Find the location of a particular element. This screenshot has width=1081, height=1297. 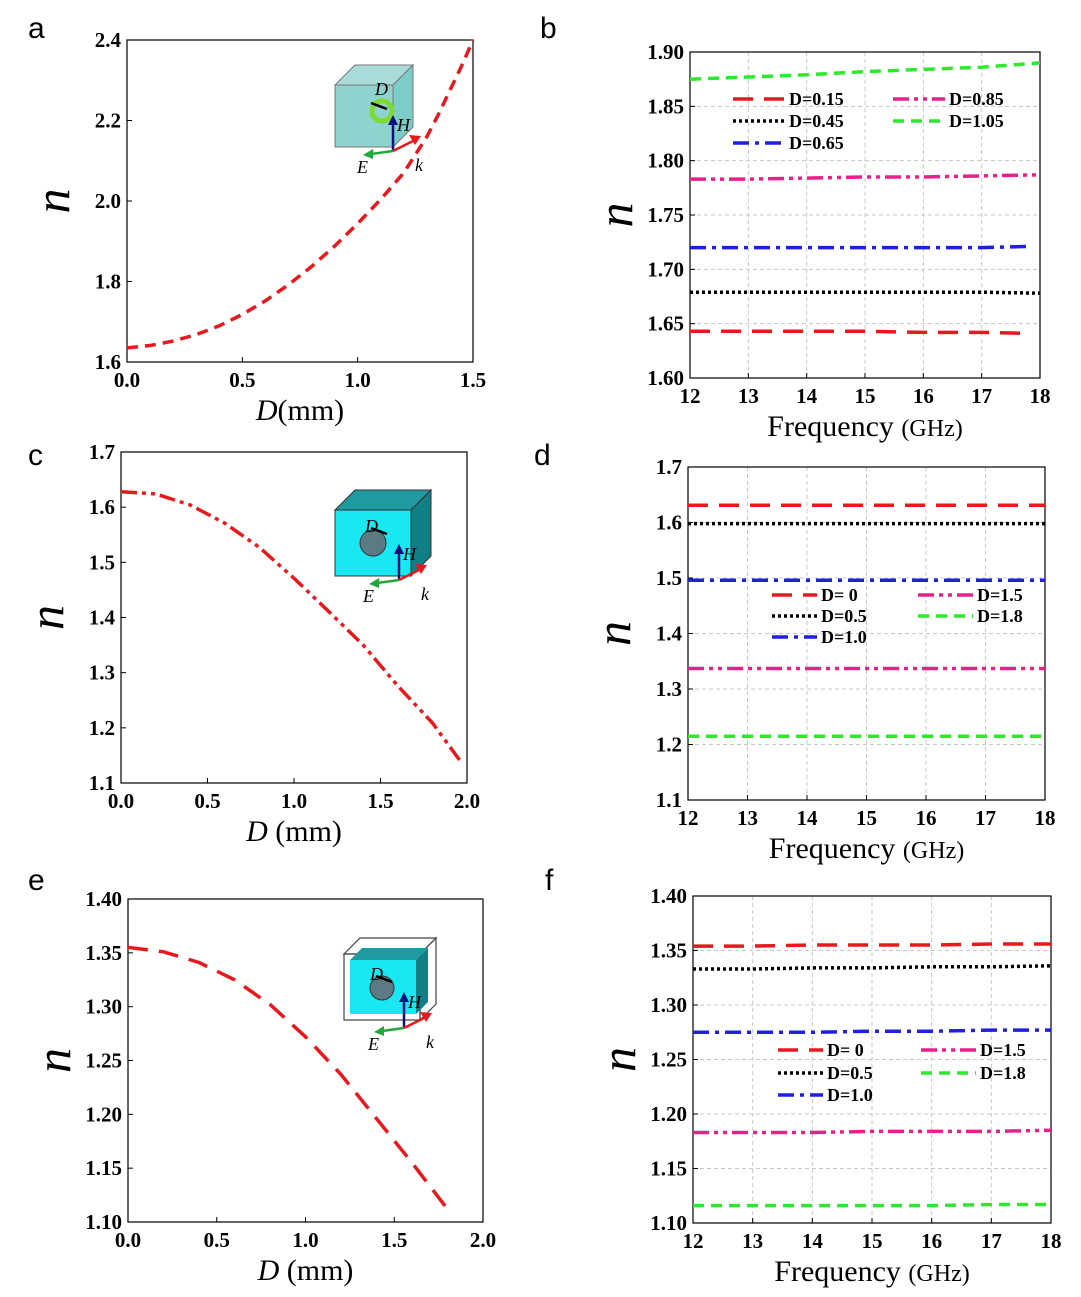

legend-label: D=0.5 is located at coordinates (844, 616).